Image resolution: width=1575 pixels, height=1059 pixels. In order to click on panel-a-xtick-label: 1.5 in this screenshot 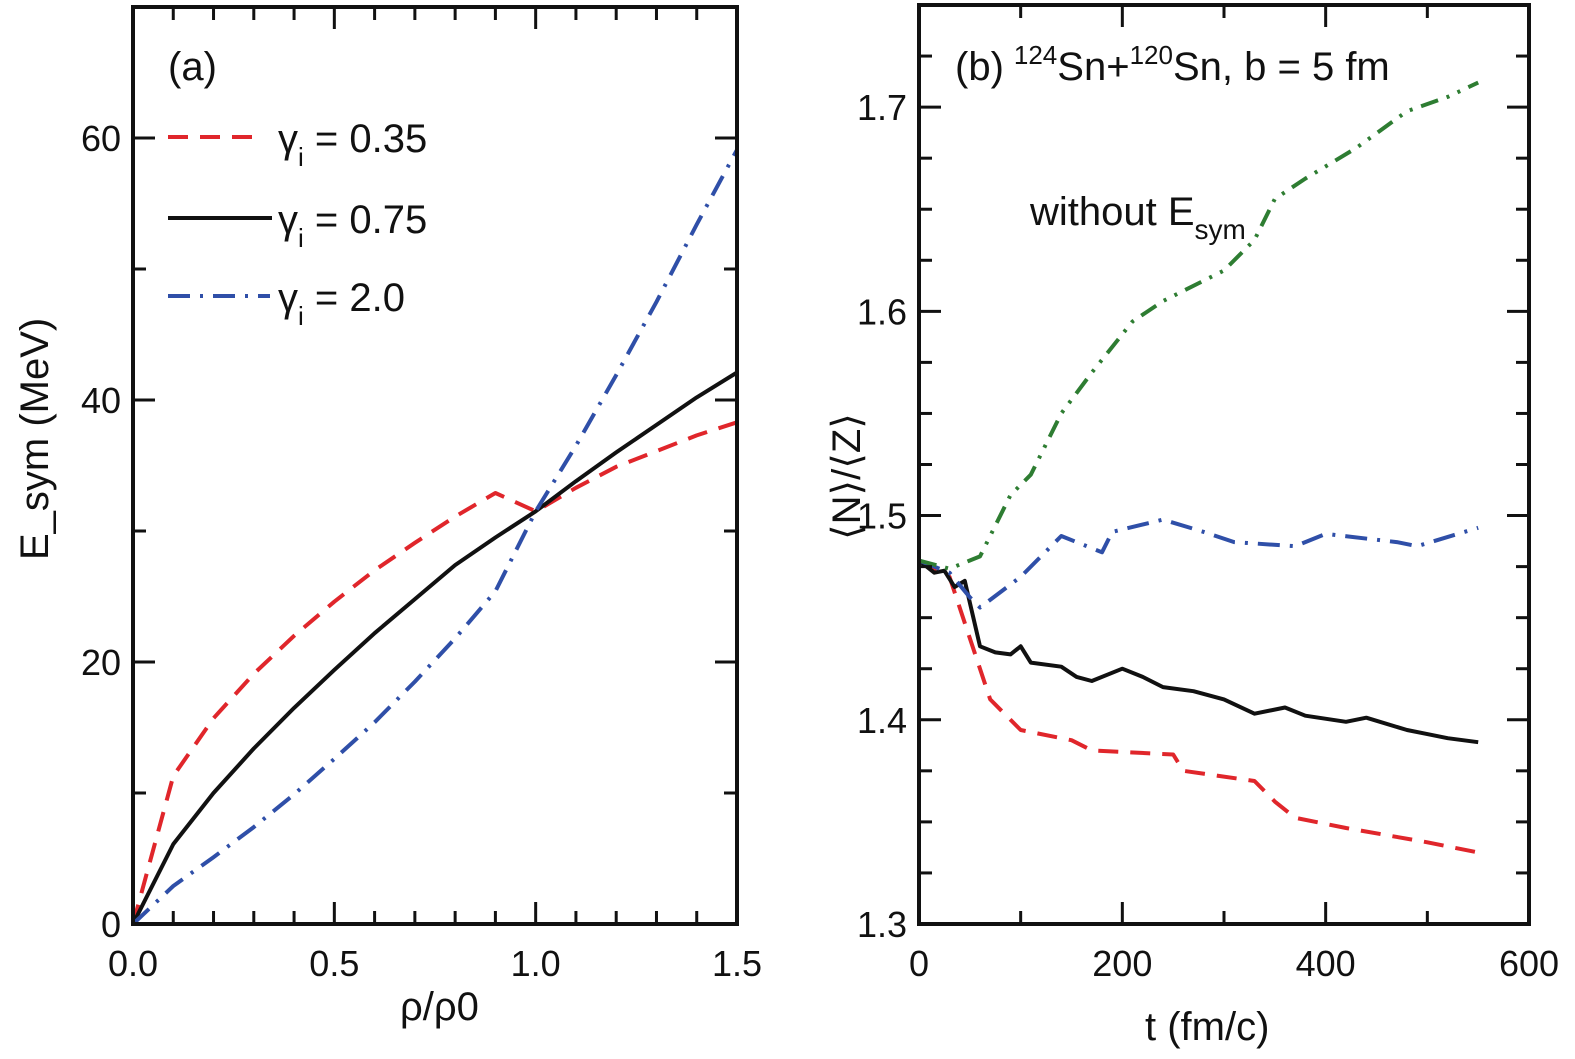, I will do `click(737, 963)`.